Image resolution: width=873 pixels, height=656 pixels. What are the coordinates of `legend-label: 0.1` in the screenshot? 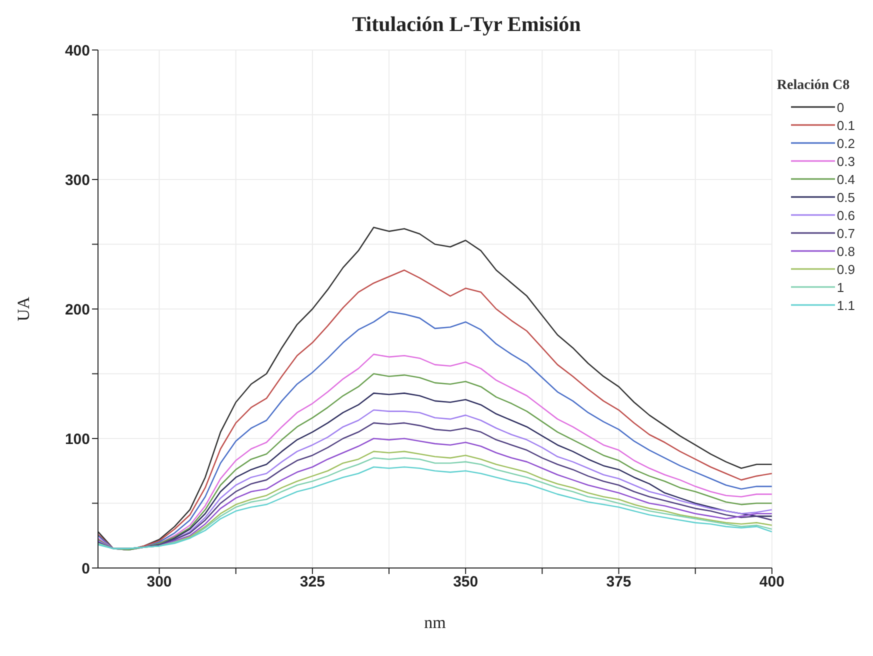 It's located at (845, 125).